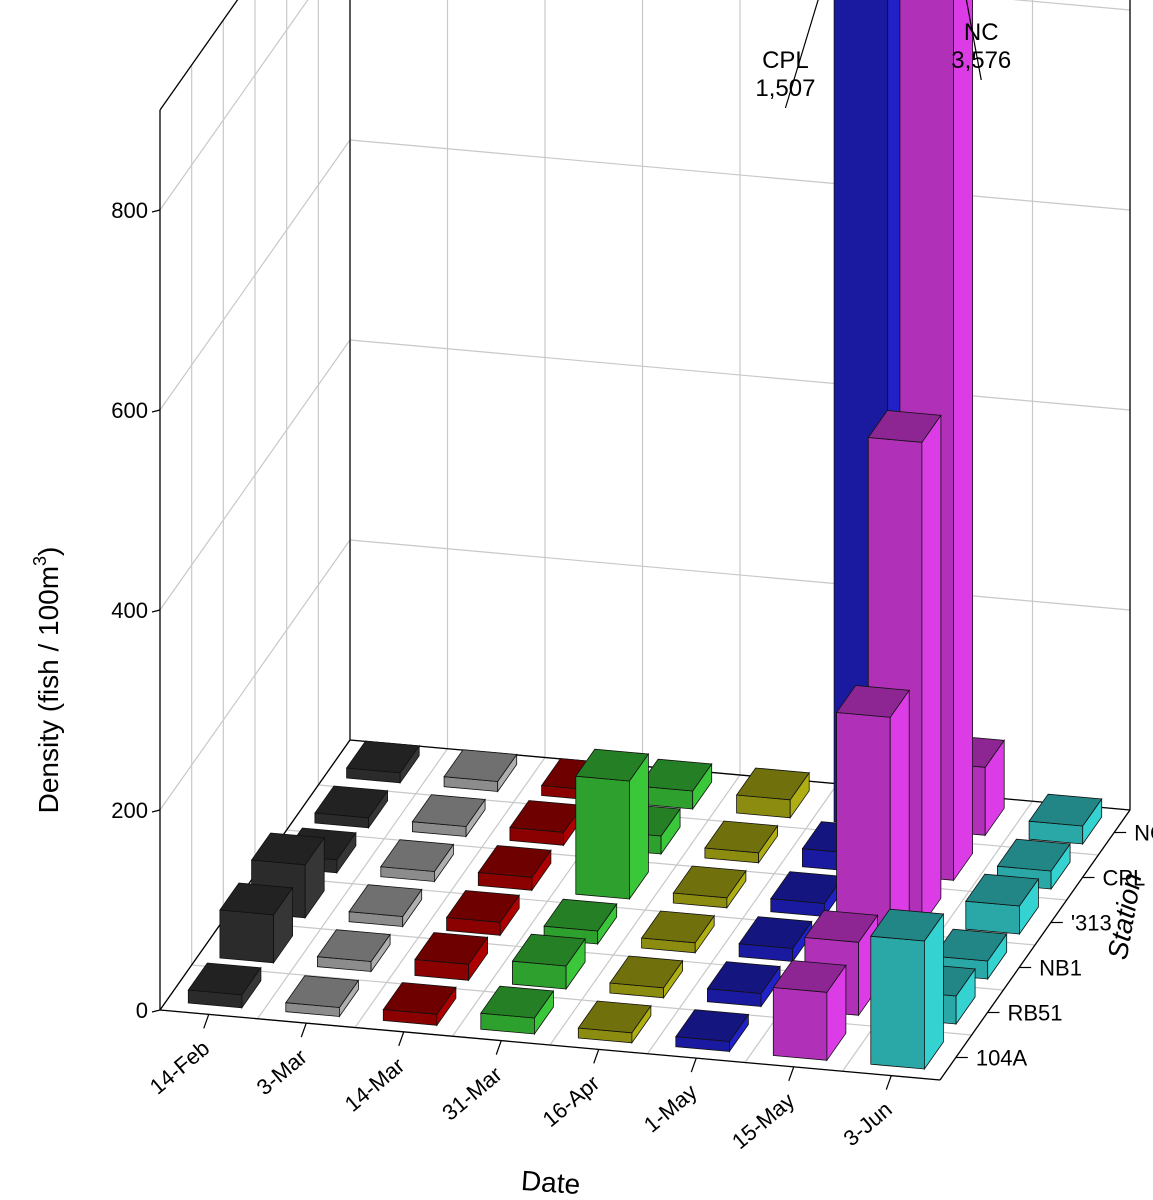 The image size is (1153, 1200). Describe the element at coordinates (868, 1124) in the screenshot. I see `x-tick-label: 3-Jun` at that location.